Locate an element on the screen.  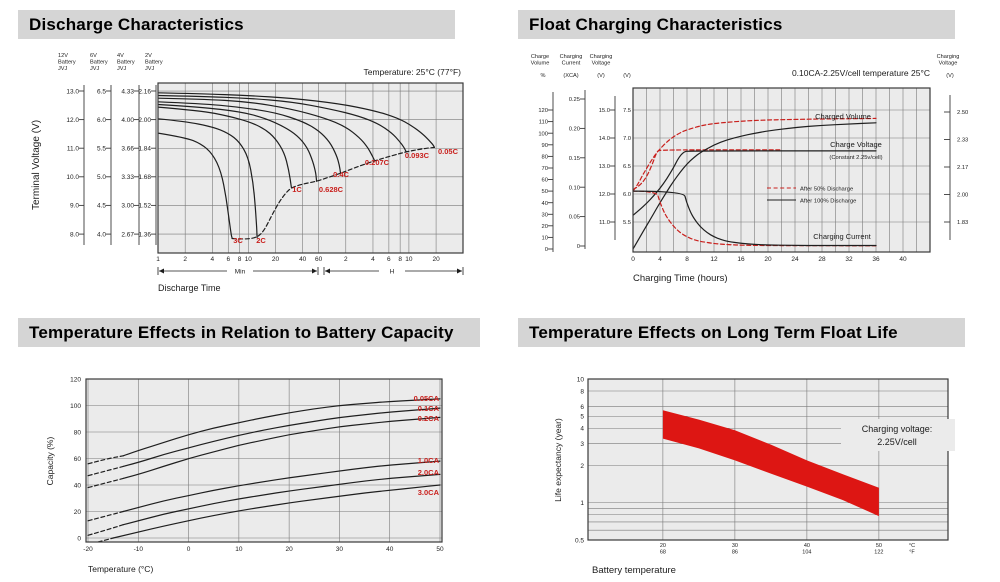
chart-label: After 100% Discharge is located at coordinates (828, 202).